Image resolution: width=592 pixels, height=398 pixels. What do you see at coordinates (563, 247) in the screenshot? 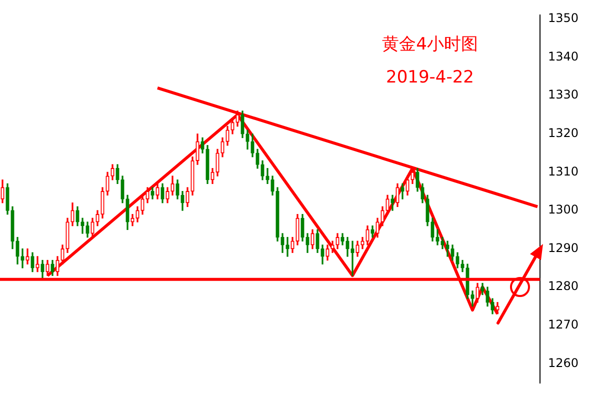
I see `y-tick-label: 1290` at bounding box center [563, 247].